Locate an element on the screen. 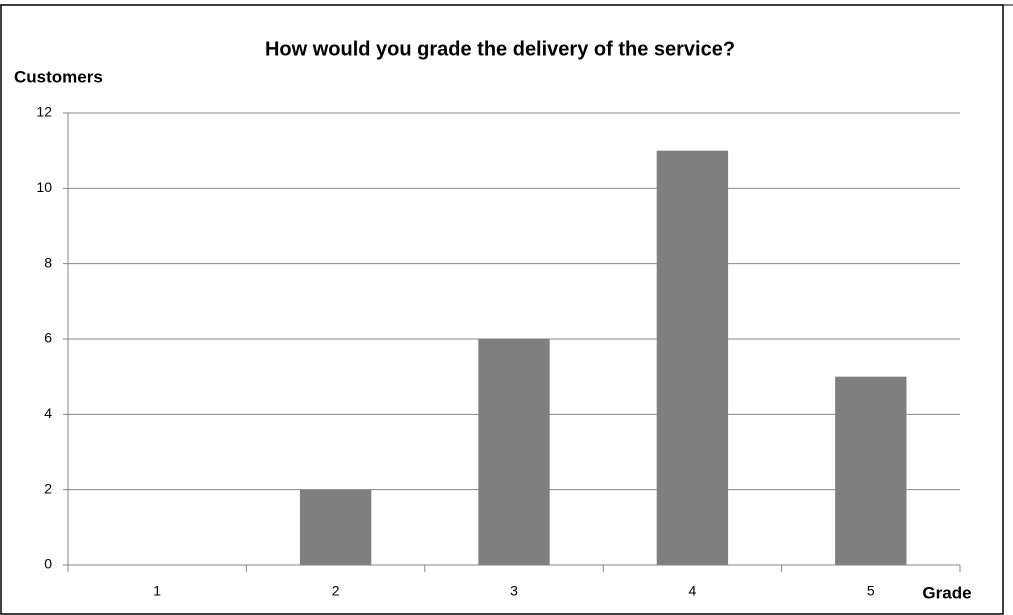 This screenshot has width=1013, height=615. y-axis-label: Customers is located at coordinates (58, 76).